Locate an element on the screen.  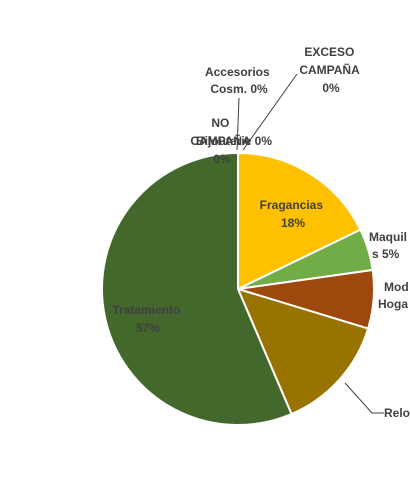
label-exceso-campana: EXCESO CAMPAÑA 0% is located at coordinates (330, 70).